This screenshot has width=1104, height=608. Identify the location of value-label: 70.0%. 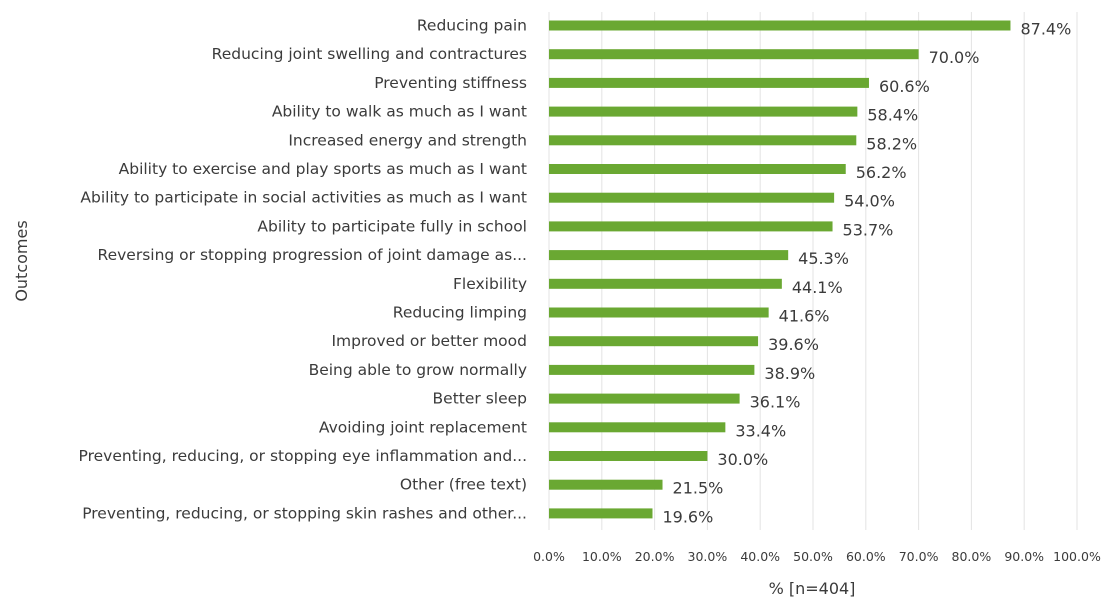
(954, 57).